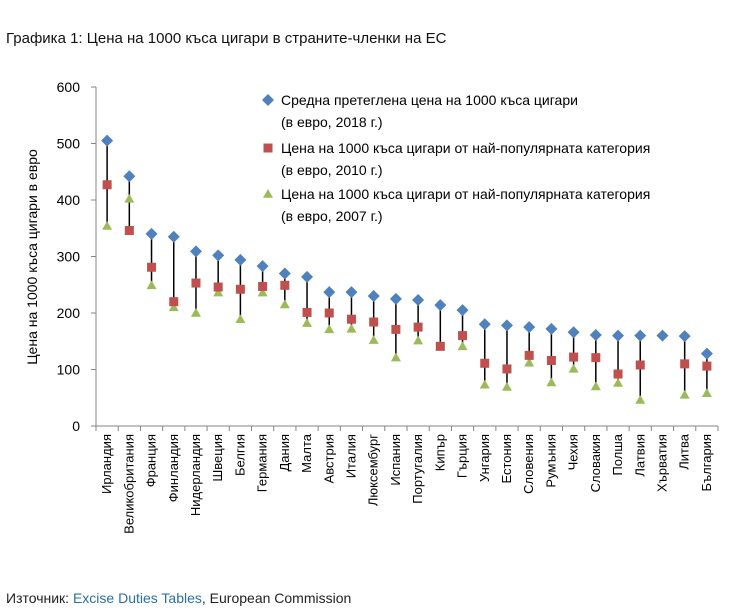 This screenshot has width=739, height=612. Describe the element at coordinates (39, 598) in the screenshot. I see `source-prefix: Източник:` at that location.